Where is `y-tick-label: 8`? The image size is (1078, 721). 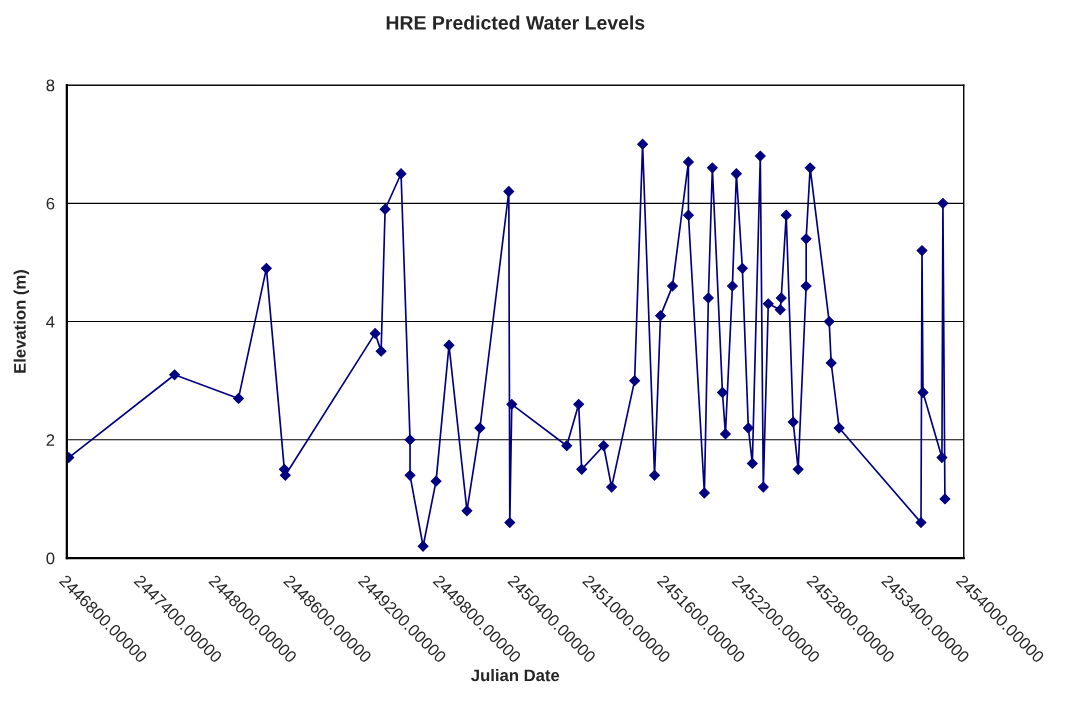 y-tick-label: 8 is located at coordinates (50, 85).